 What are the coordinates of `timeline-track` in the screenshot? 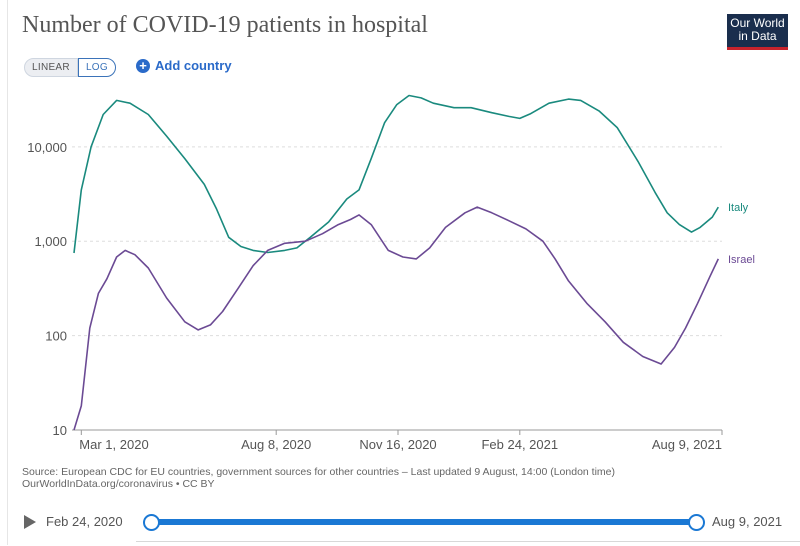 It's located at (423, 522).